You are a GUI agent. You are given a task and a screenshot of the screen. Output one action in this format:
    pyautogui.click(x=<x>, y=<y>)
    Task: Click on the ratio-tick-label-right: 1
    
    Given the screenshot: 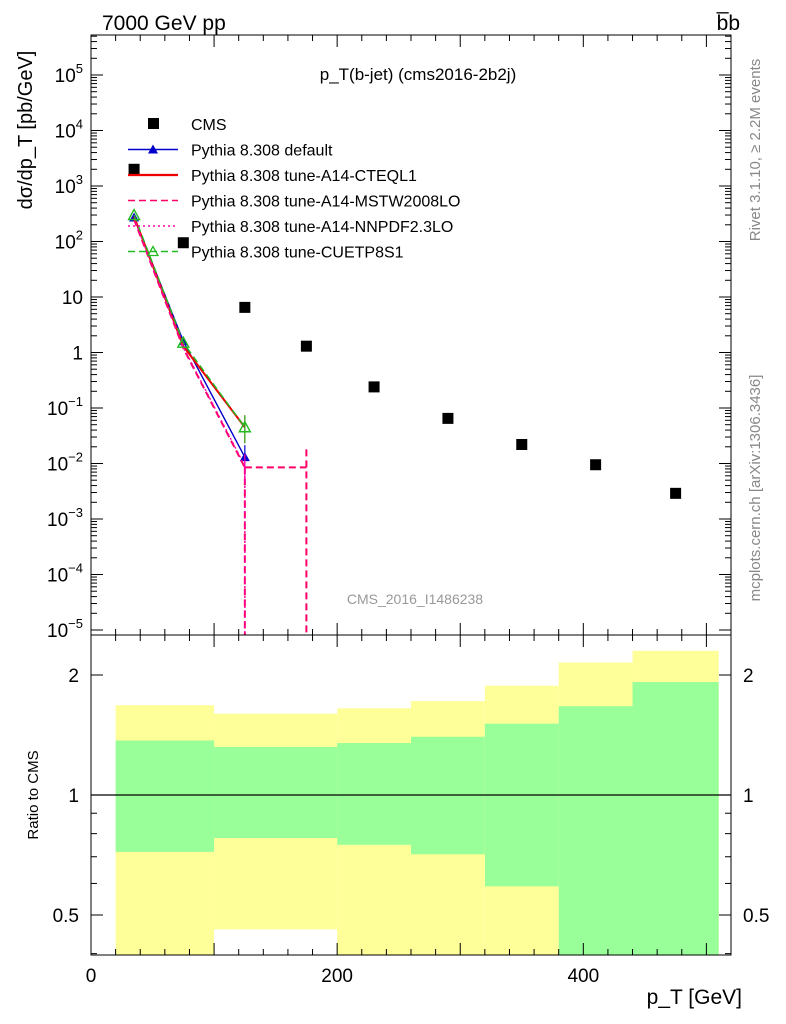 What is the action you would take?
    pyautogui.click(x=748, y=796)
    